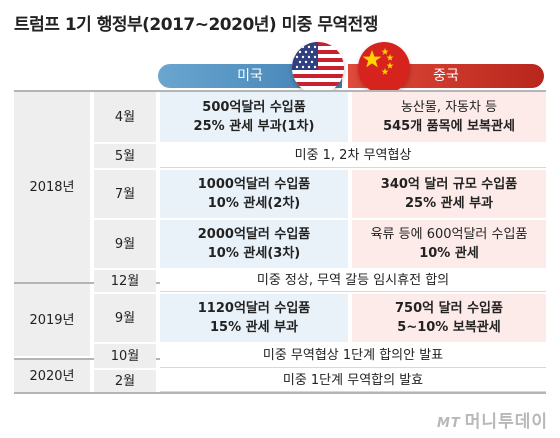 This screenshot has height=438, width=560. Describe the element at coordinates (254, 318) in the screenshot. I see `us-action: 1120억달러 수입품 15% 관세 부과` at that location.